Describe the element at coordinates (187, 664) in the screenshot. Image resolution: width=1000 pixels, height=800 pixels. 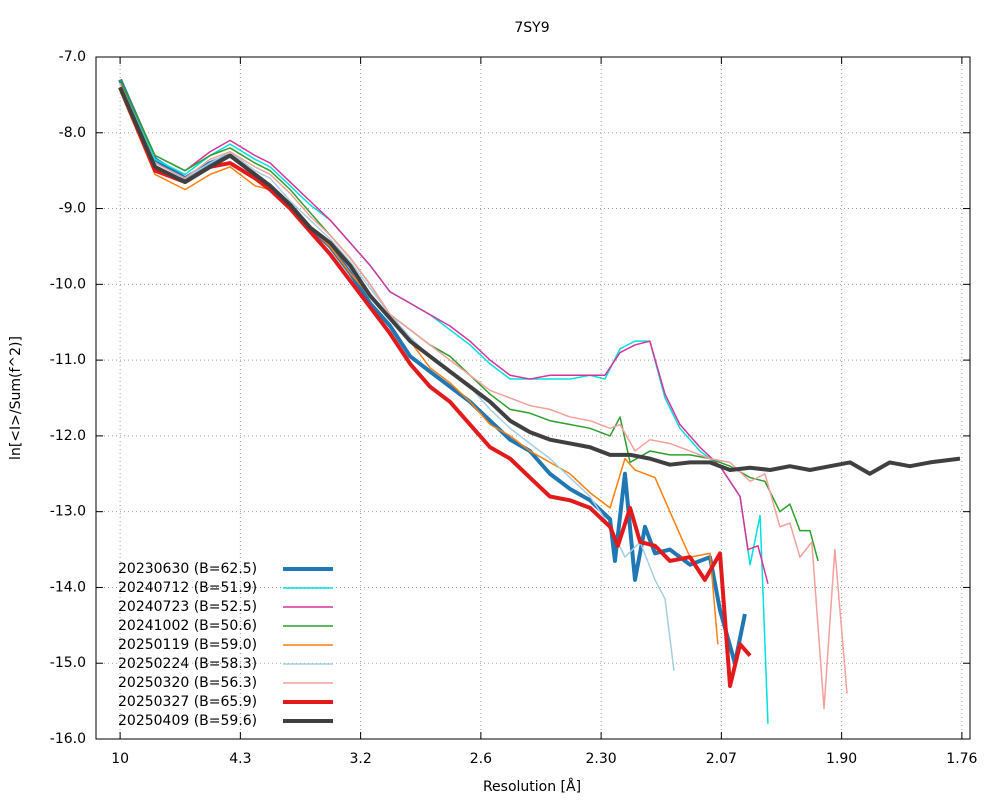
I see `legend-label: 20250224 (B=58.3)` at that location.